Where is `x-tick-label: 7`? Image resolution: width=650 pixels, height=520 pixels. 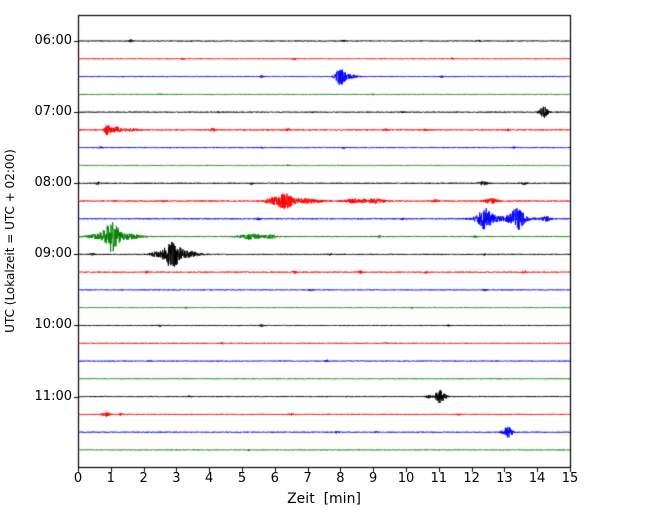
x-tick-label: 7 is located at coordinates (307, 478).